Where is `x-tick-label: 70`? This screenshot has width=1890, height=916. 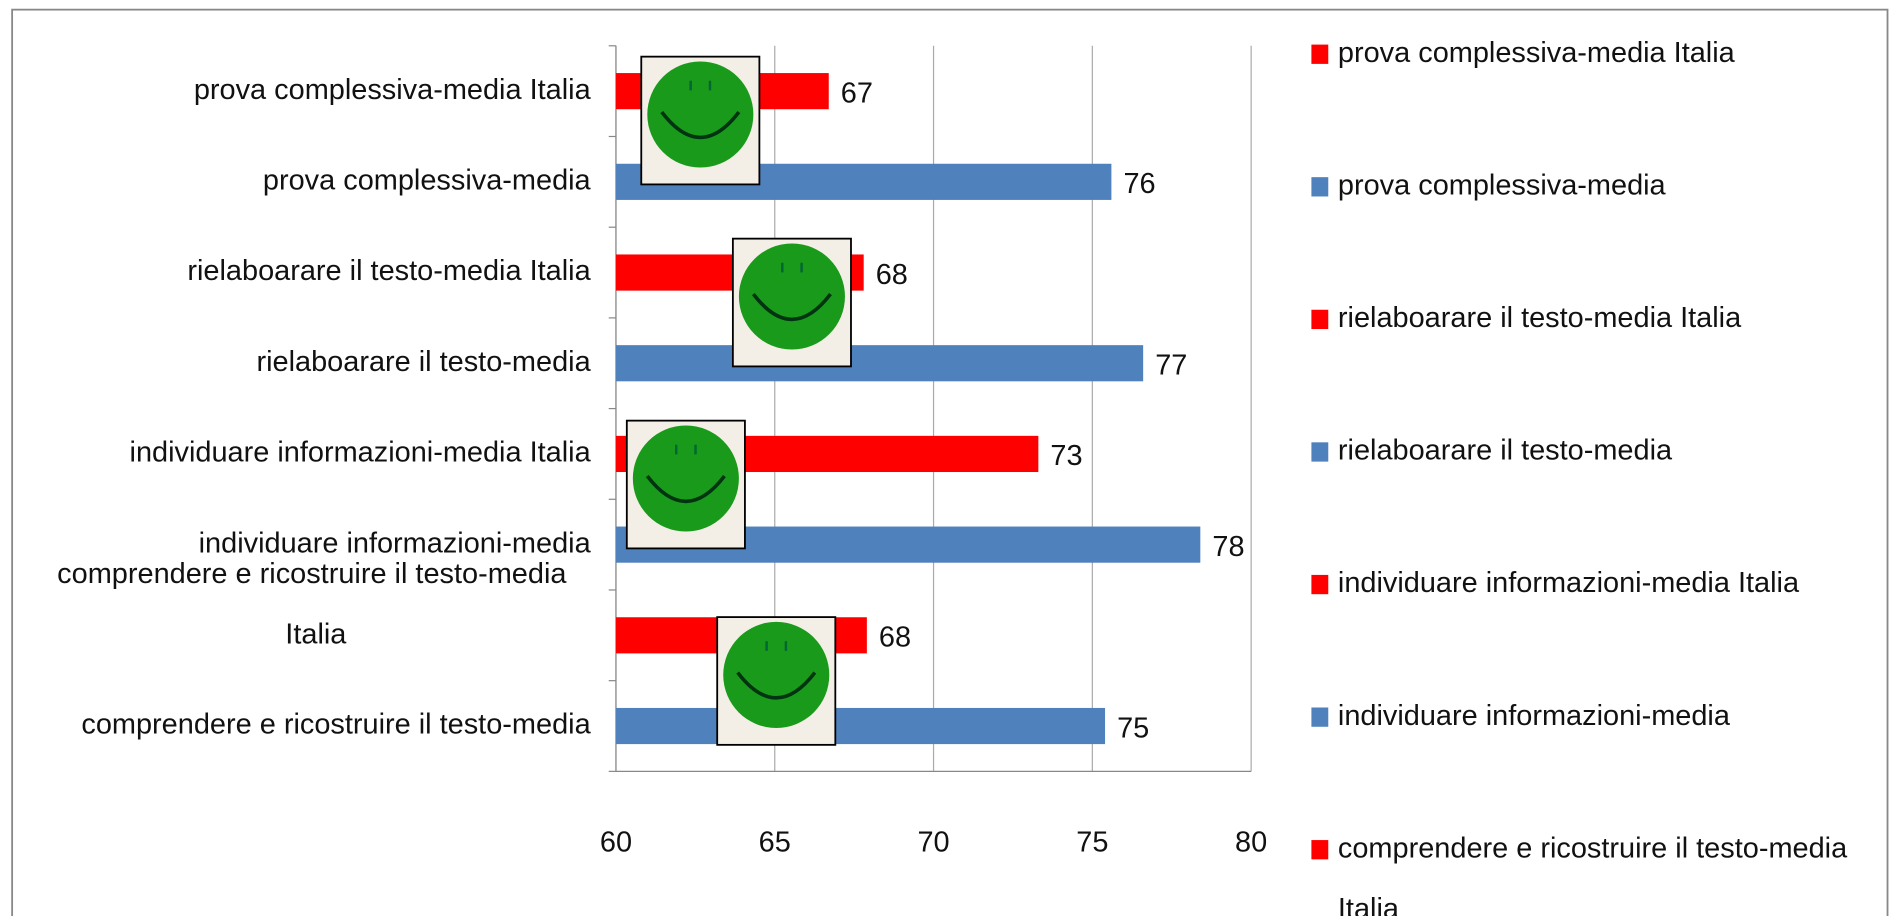
x-tick-label: 70 is located at coordinates (933, 842).